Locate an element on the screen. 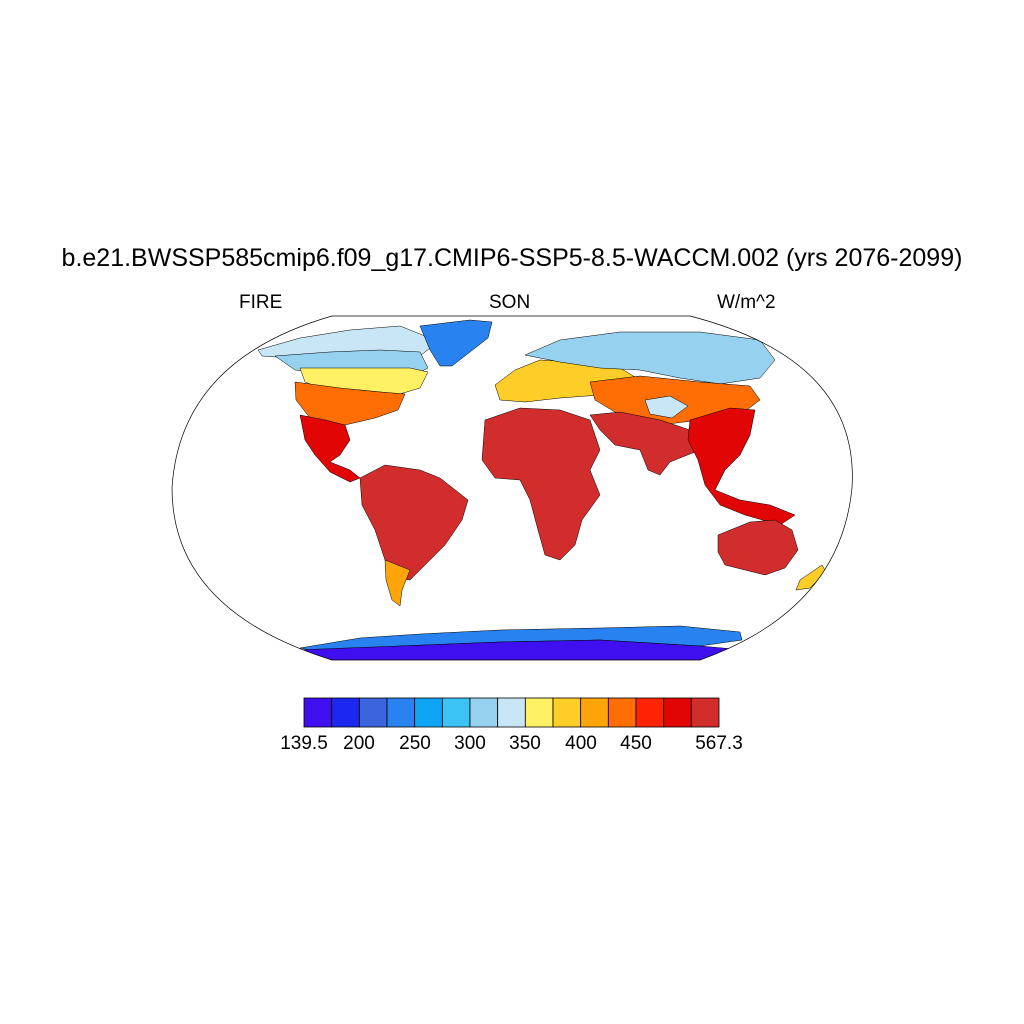  region-australia is located at coordinates (758, 547).